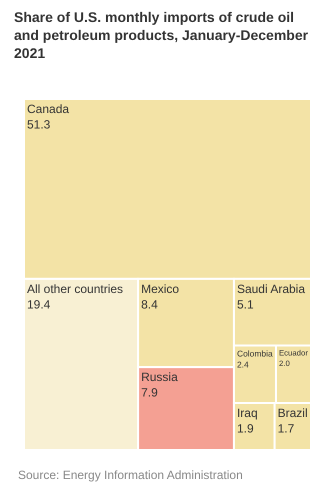 This screenshot has height=495, width=331. What do you see at coordinates (160, 288) in the screenshot?
I see `category-label: Mexico` at bounding box center [160, 288].